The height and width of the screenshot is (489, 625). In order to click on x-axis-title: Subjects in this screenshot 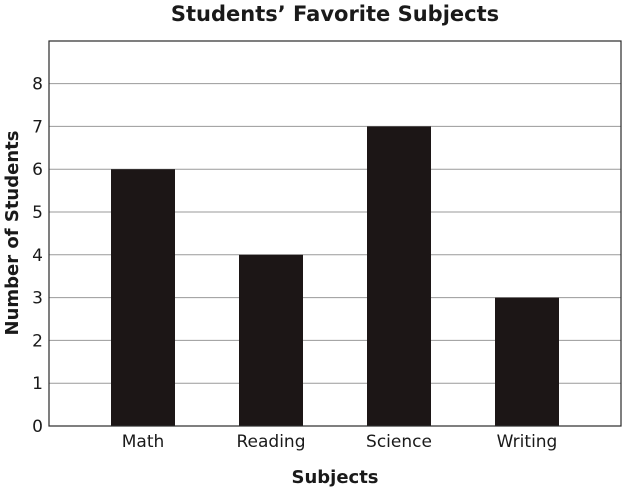, I will do `click(334, 477)`.